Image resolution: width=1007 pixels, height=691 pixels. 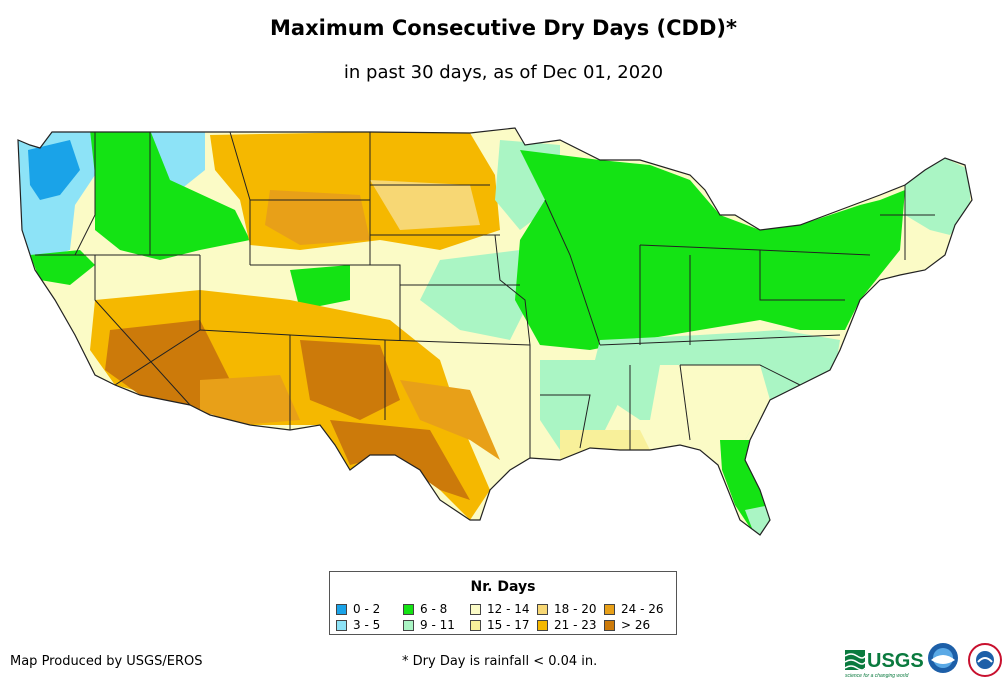 I want to click on legend-item: 12 - 14, so click(x=500, y=609).